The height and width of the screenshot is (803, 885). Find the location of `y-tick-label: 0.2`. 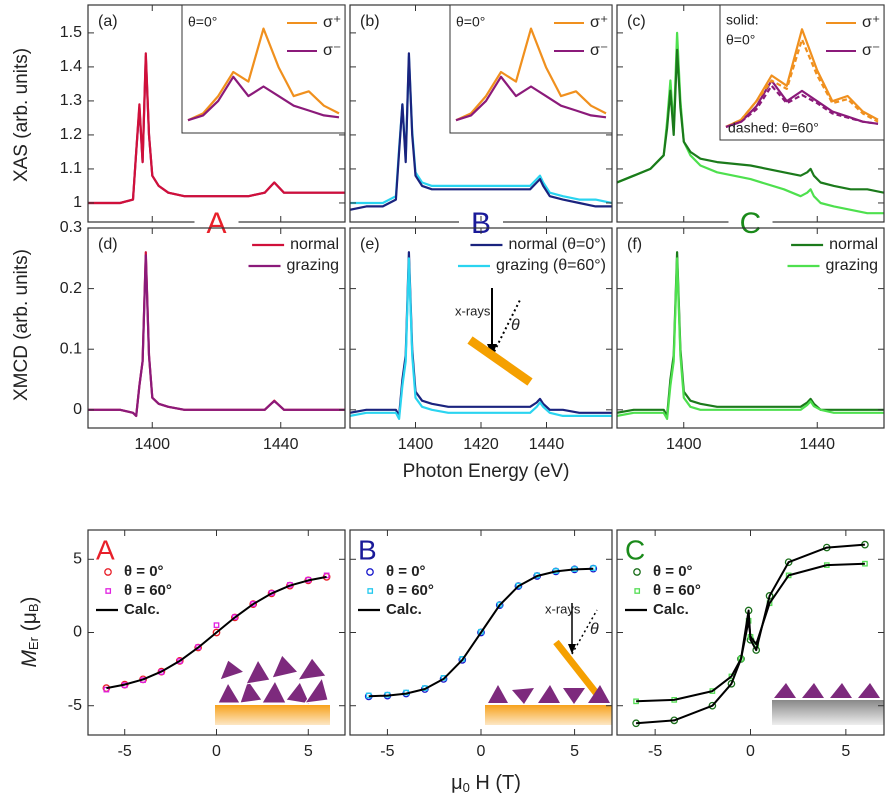

y-tick-label: 0.2 is located at coordinates (71, 288).